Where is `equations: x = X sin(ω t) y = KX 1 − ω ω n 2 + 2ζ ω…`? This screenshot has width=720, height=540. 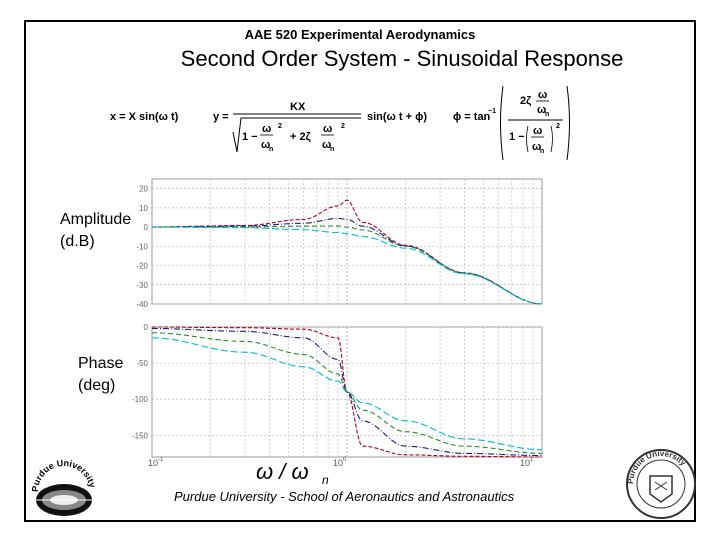
equations: x = X sin(ω t) y = KX 1 − ω ω n 2 + 2ζ ω… is located at coordinates (340, 123).